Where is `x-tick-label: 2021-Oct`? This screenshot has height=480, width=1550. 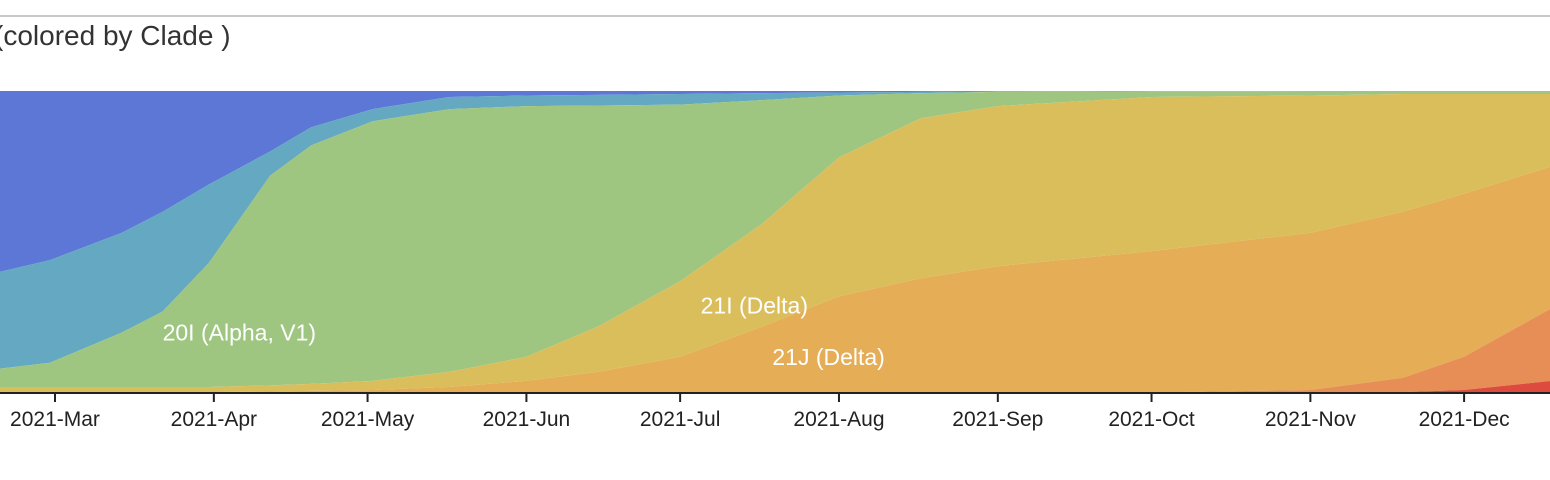 x-tick-label: 2021-Oct is located at coordinates (1151, 419).